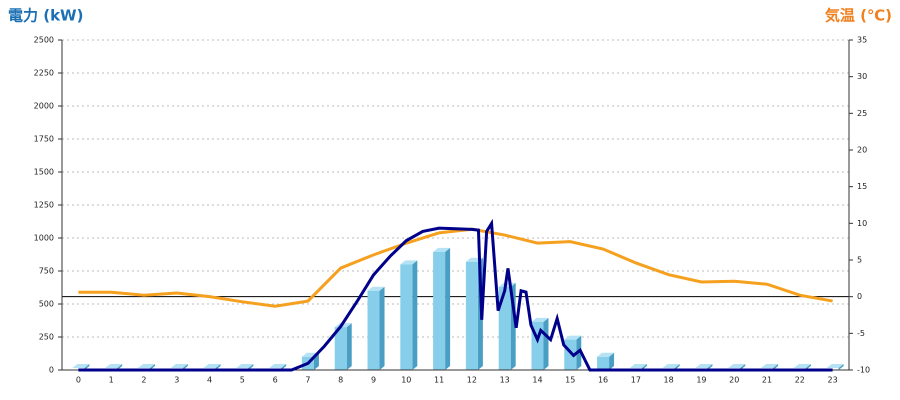 The width and height of the screenshot is (900, 400). What do you see at coordinates (46, 304) in the screenshot?
I see `y-tick-label: 500` at bounding box center [46, 304].